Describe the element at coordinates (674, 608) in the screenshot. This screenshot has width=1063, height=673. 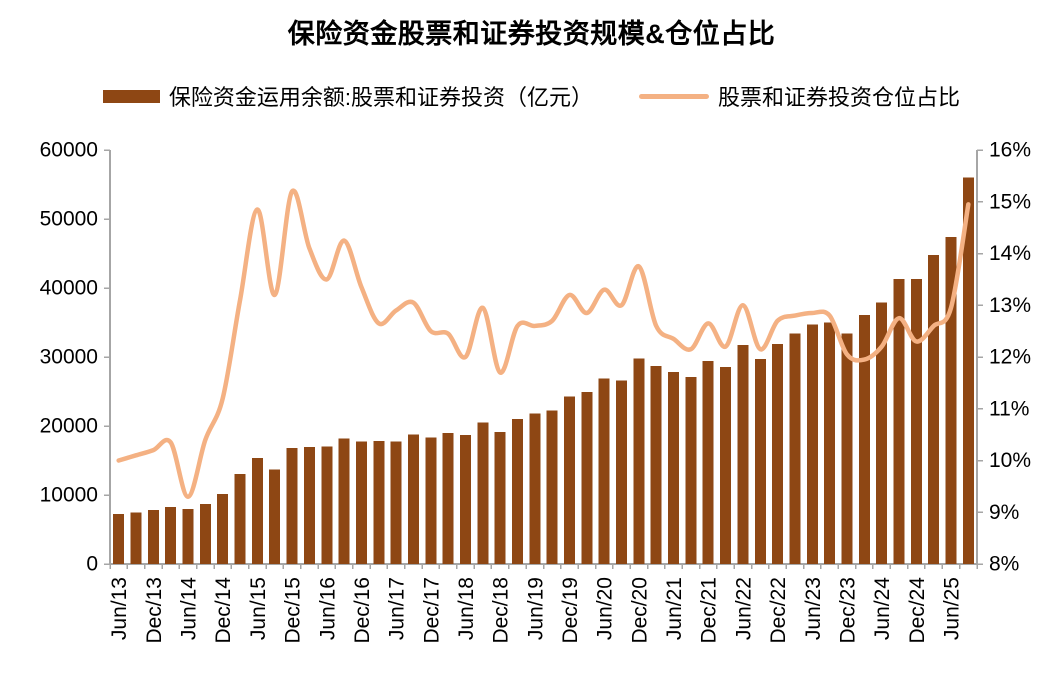
I see `x-axis-tick-label: Jun/21` at that location.